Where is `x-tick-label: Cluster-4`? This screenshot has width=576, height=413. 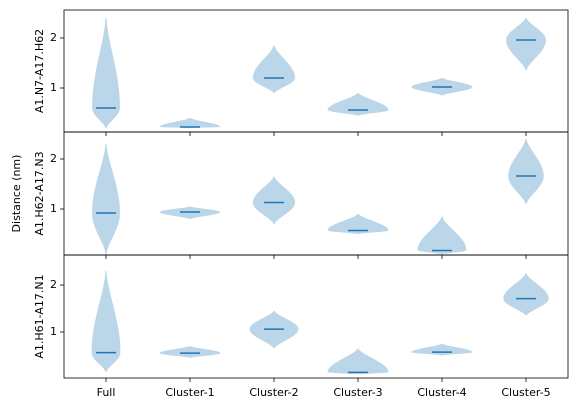
x-tick-label: Cluster-4 is located at coordinates (441, 392).